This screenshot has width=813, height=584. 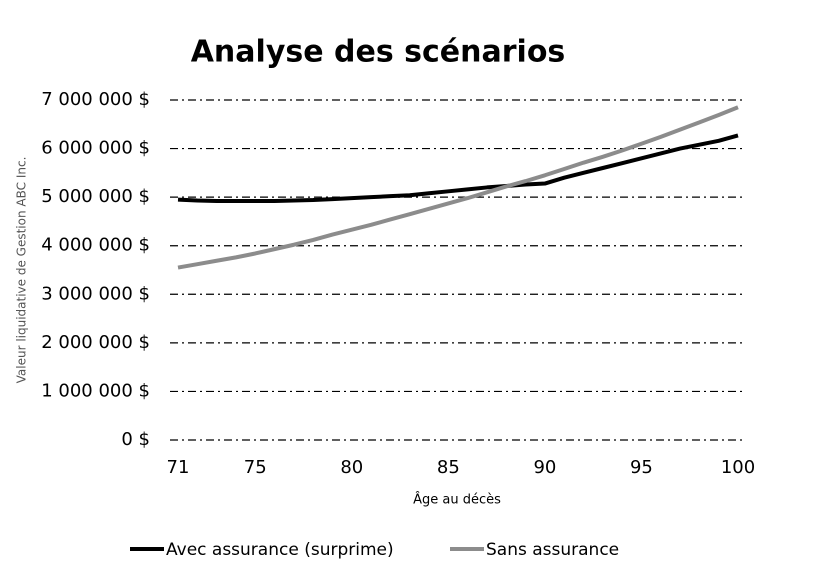 I want to click on y-tick-label: 0 $, so click(x=135, y=439).